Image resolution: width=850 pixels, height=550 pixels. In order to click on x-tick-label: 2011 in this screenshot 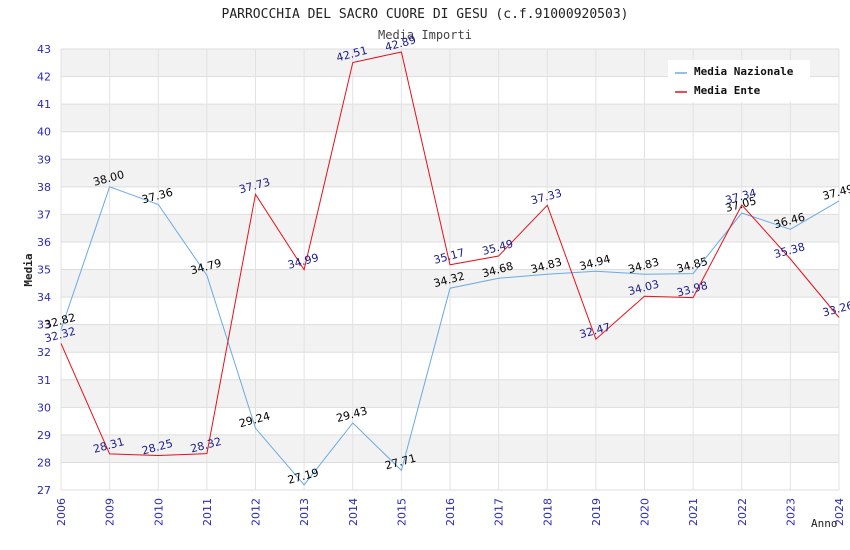, I will do `click(207, 512)`.